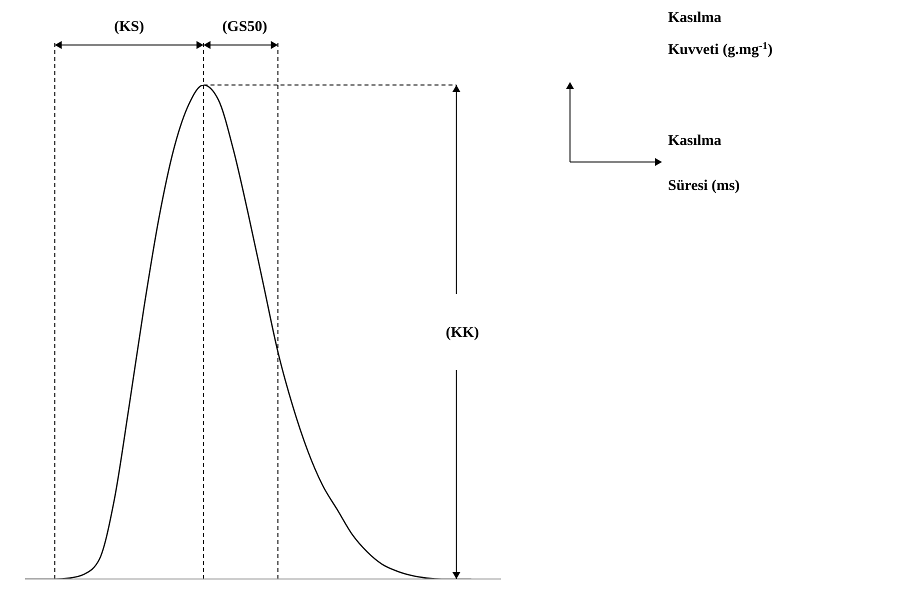 This screenshot has width=899, height=592. Describe the element at coordinates (704, 163) in the screenshot. I see `text: Kasılma Süresi (ms)` at that location.